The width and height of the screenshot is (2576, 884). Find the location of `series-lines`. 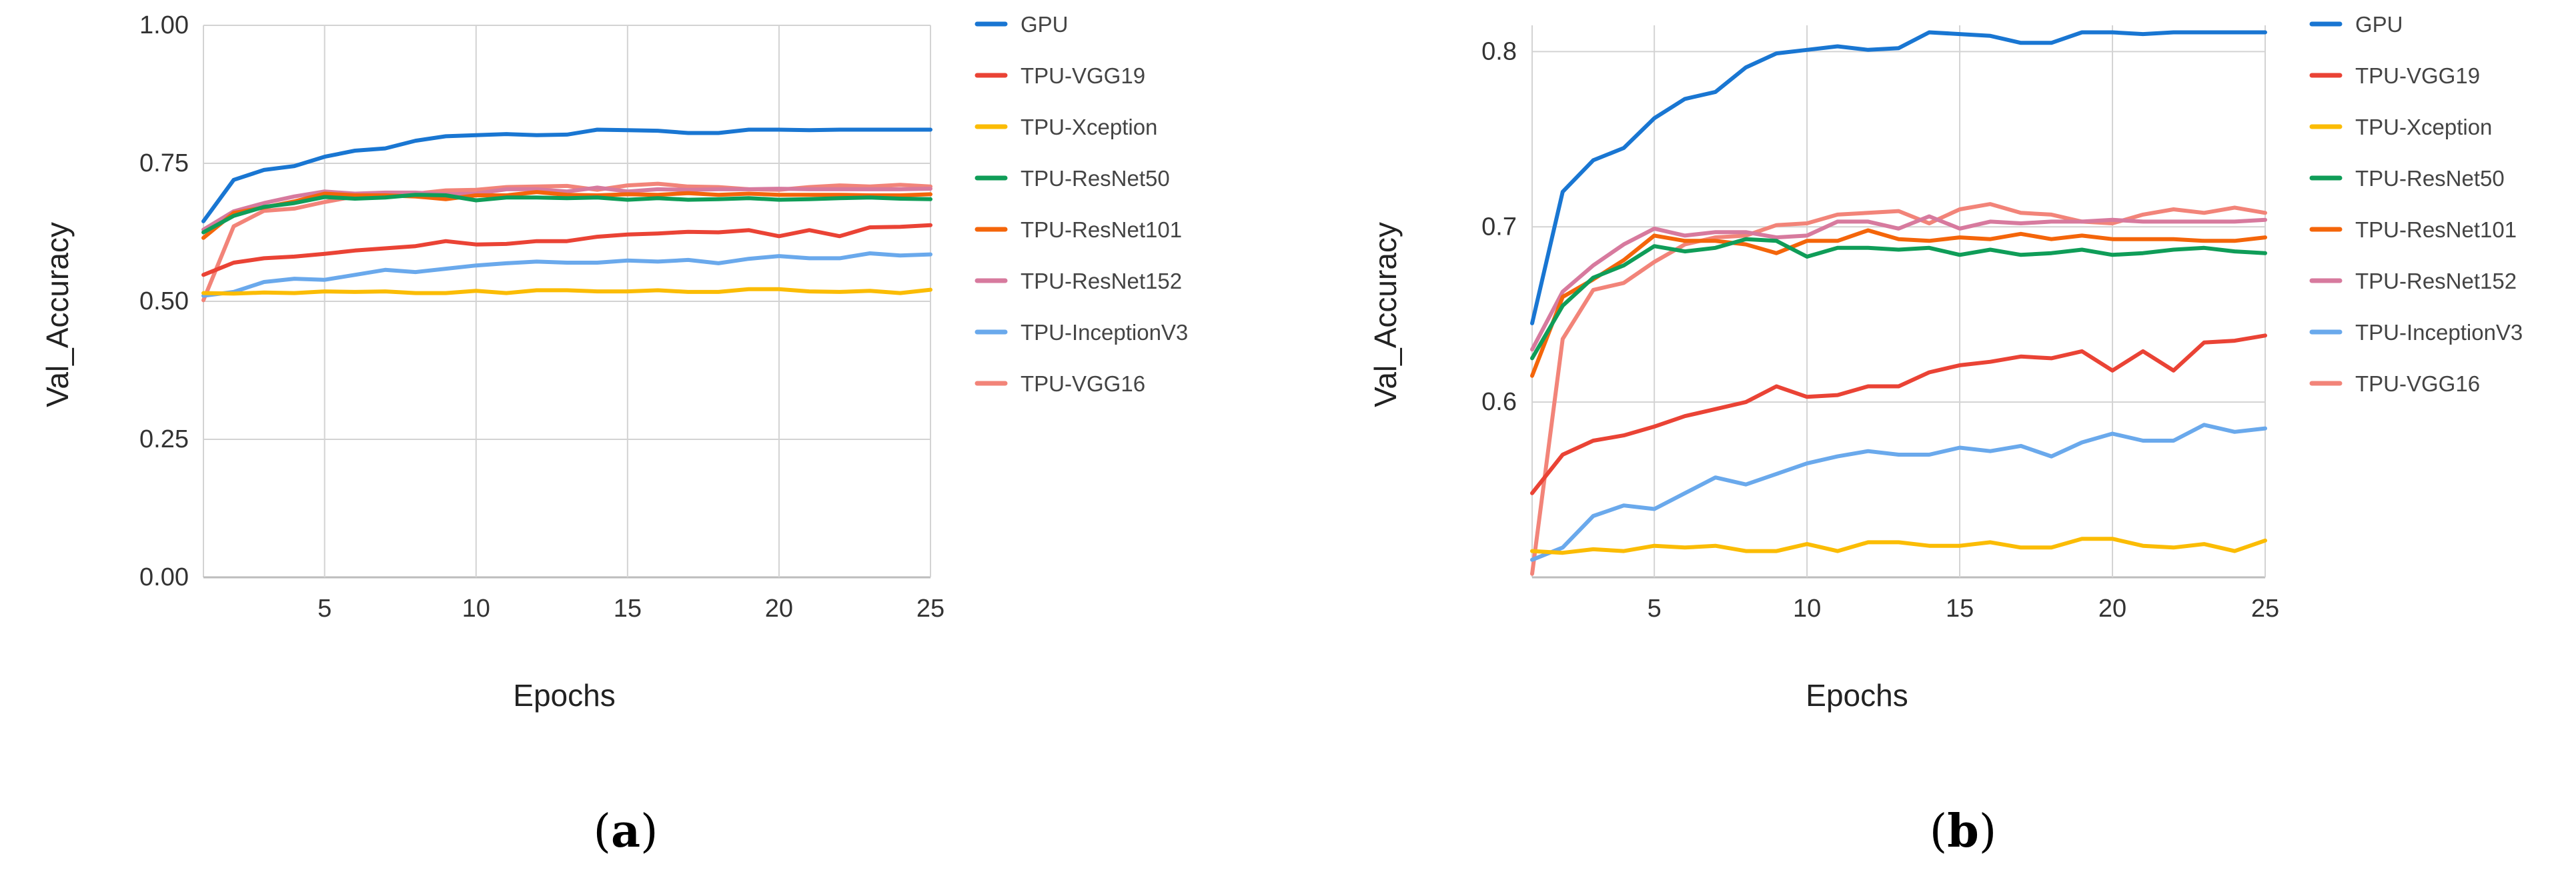

series-lines is located at coordinates (566, 215).